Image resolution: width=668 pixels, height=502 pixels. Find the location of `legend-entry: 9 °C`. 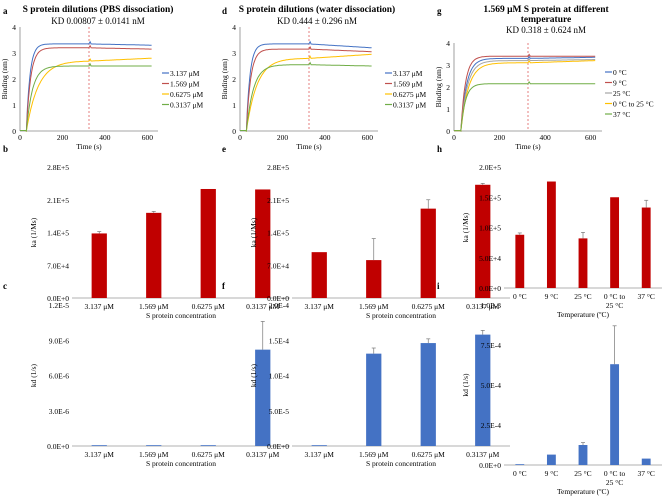

legend-entry: 9 °C is located at coordinates (620, 83).